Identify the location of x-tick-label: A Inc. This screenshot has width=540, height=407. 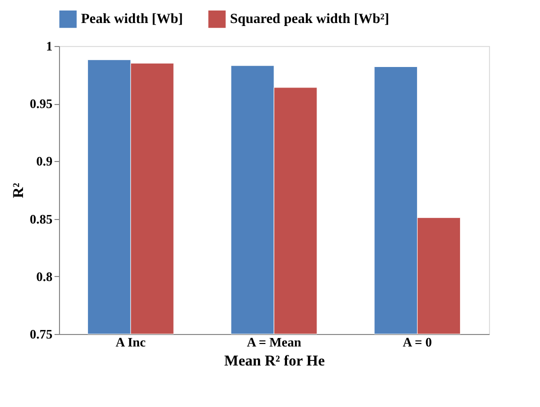
(131, 342).